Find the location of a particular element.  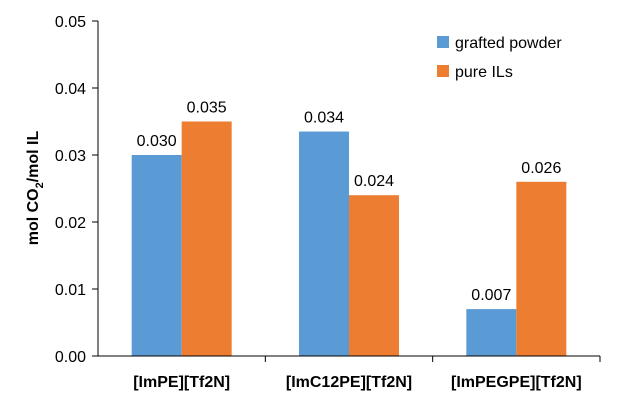

y-axis-ticks: 0.00 0.01 0.02 0.03 0.04 0.05 is located at coordinates (76, 190).